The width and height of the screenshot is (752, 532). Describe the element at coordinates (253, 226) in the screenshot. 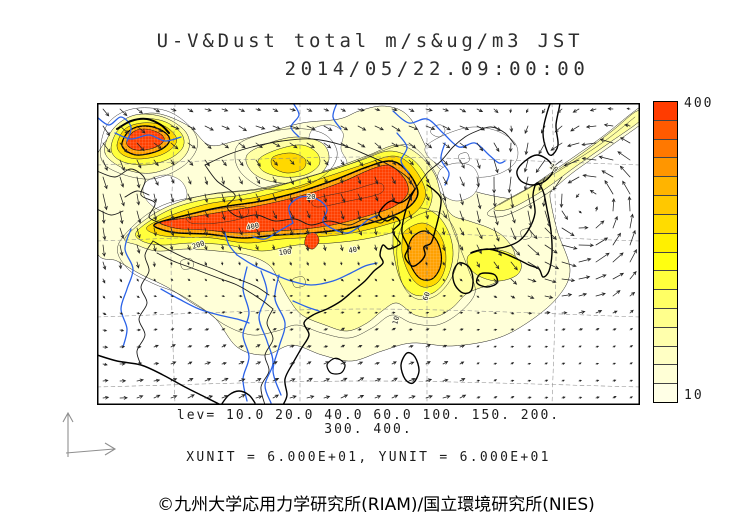

I see `contour-label: 400` at that location.